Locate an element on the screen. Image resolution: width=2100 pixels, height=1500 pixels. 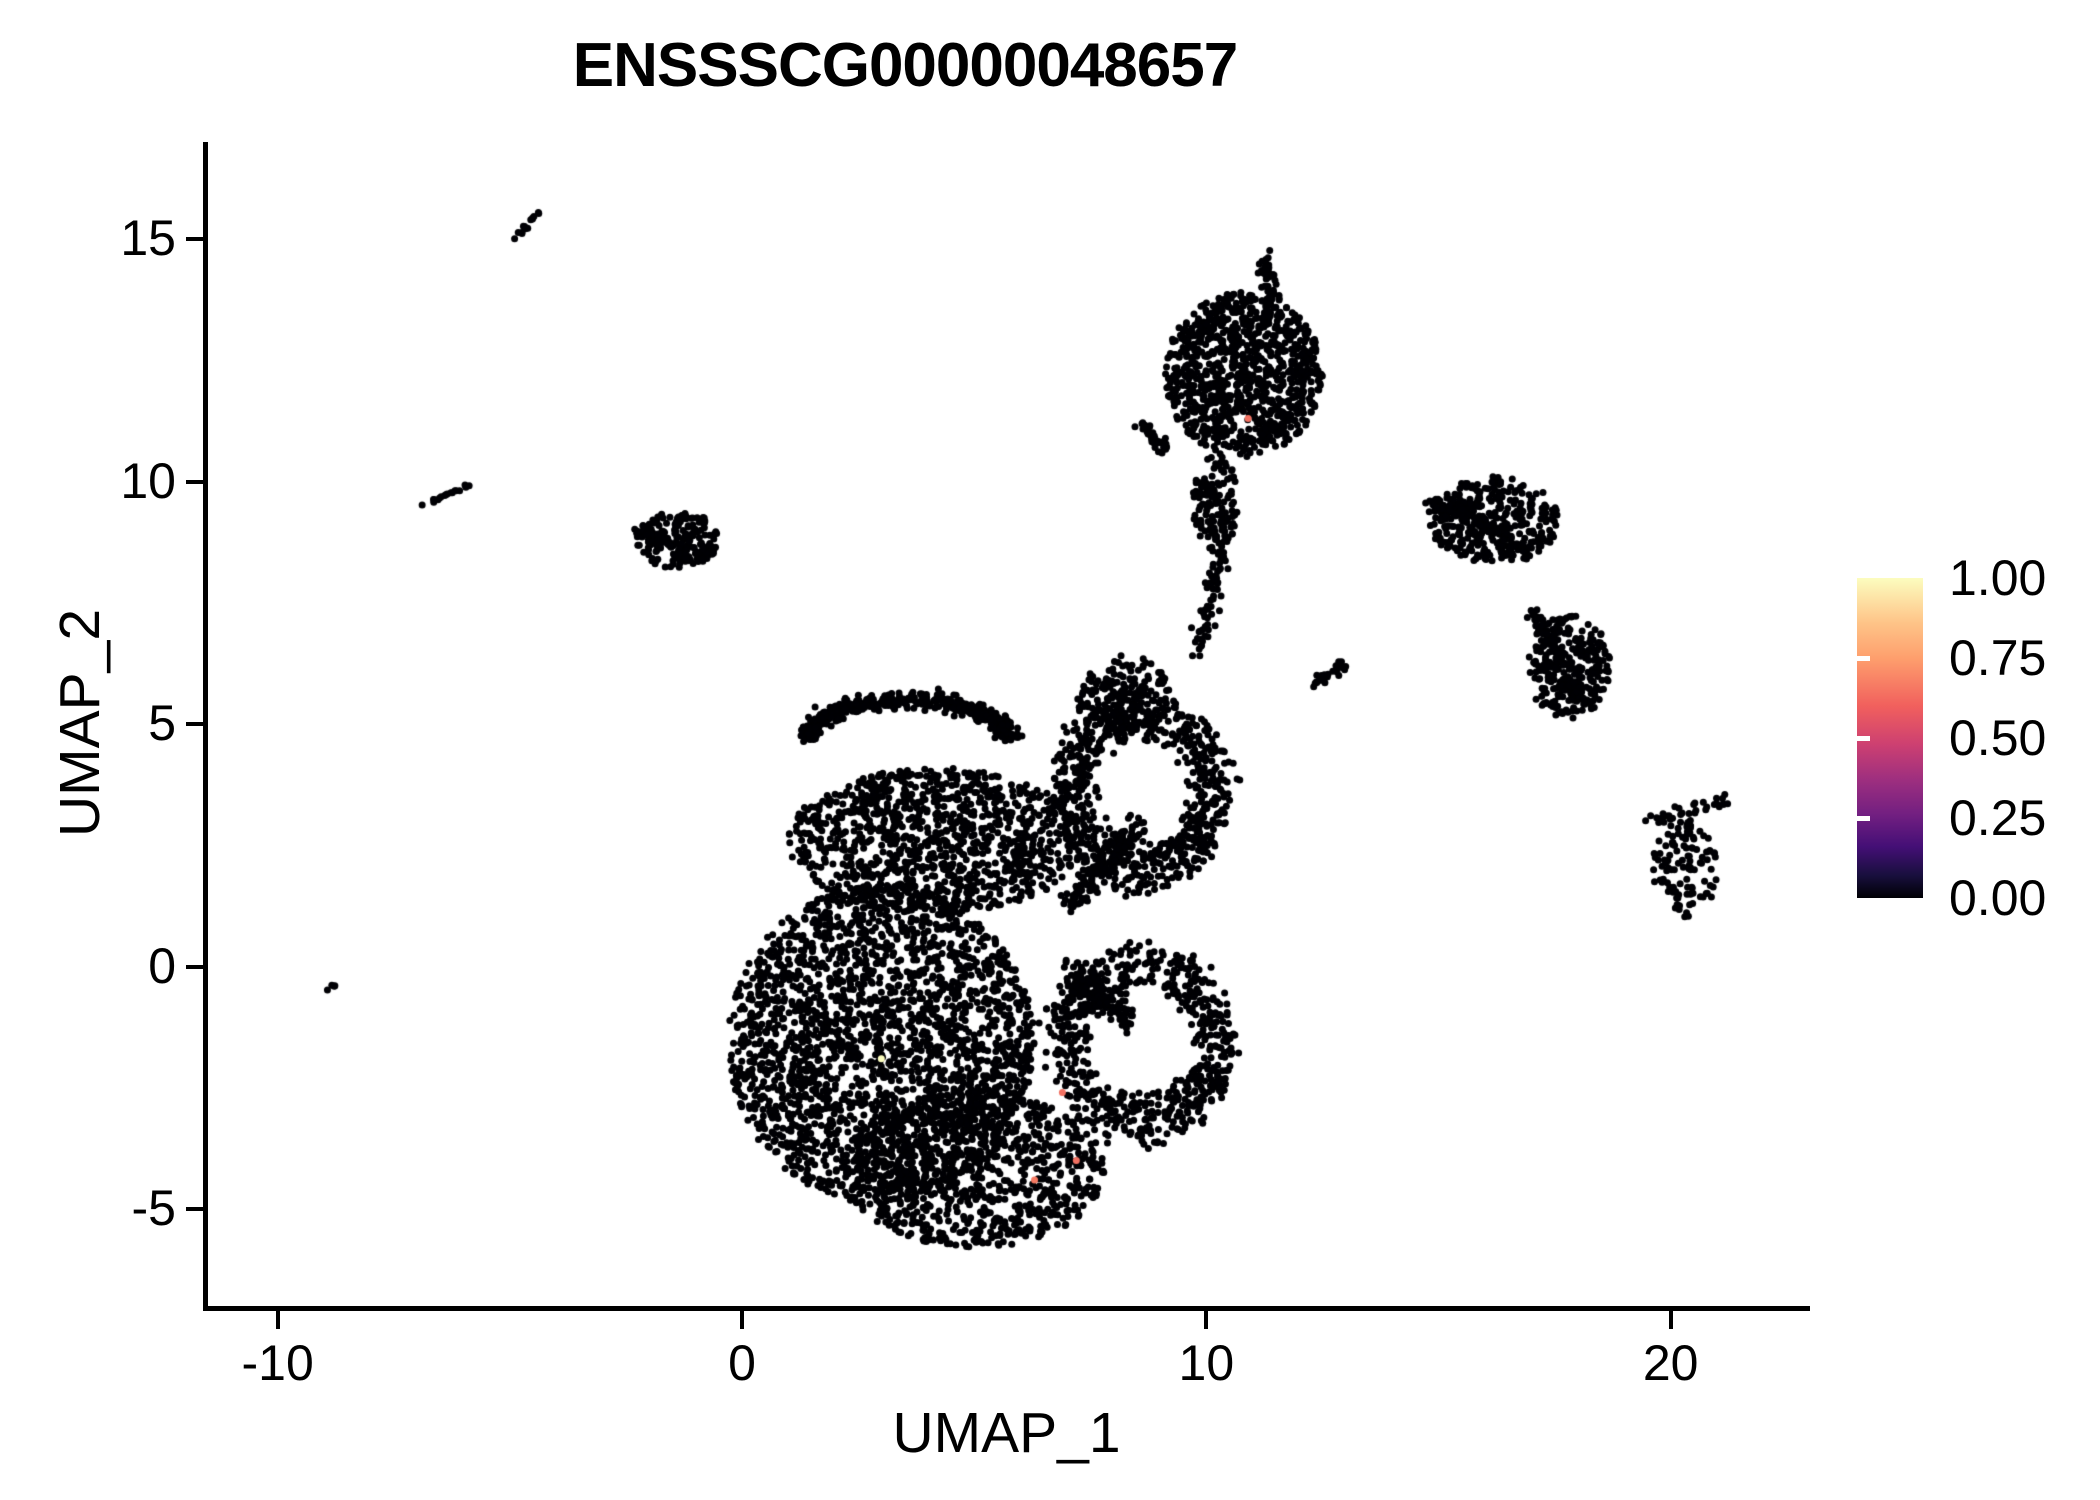
x-axis-title: UMAP_1 is located at coordinates (1006, 1433).